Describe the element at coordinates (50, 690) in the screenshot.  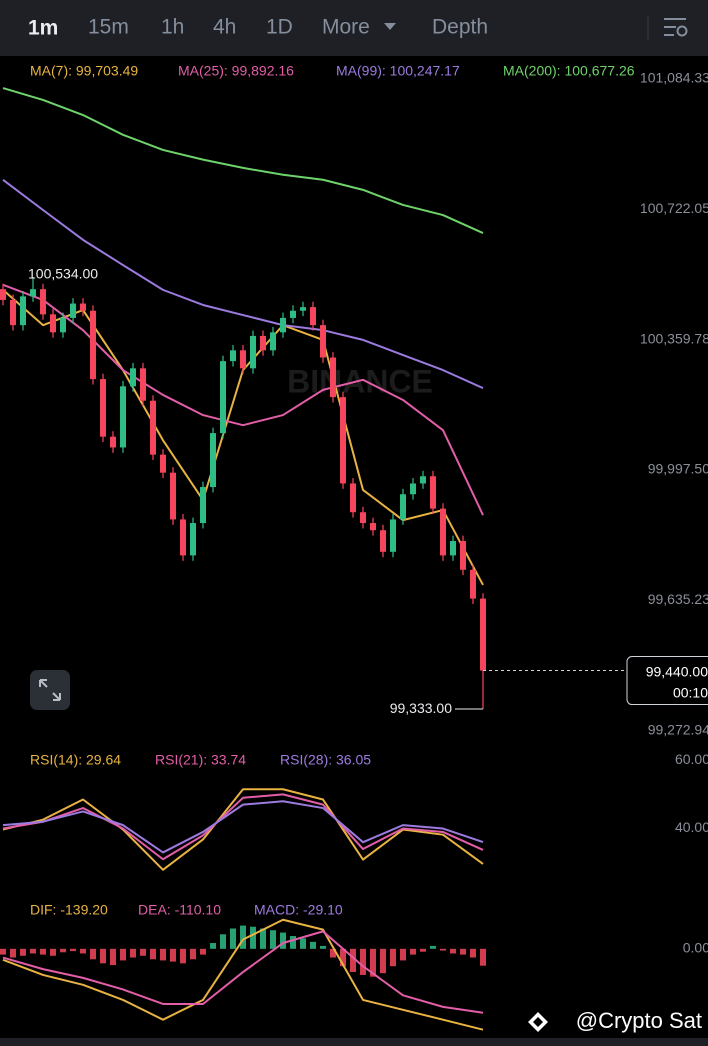
I see `expand-button` at that location.